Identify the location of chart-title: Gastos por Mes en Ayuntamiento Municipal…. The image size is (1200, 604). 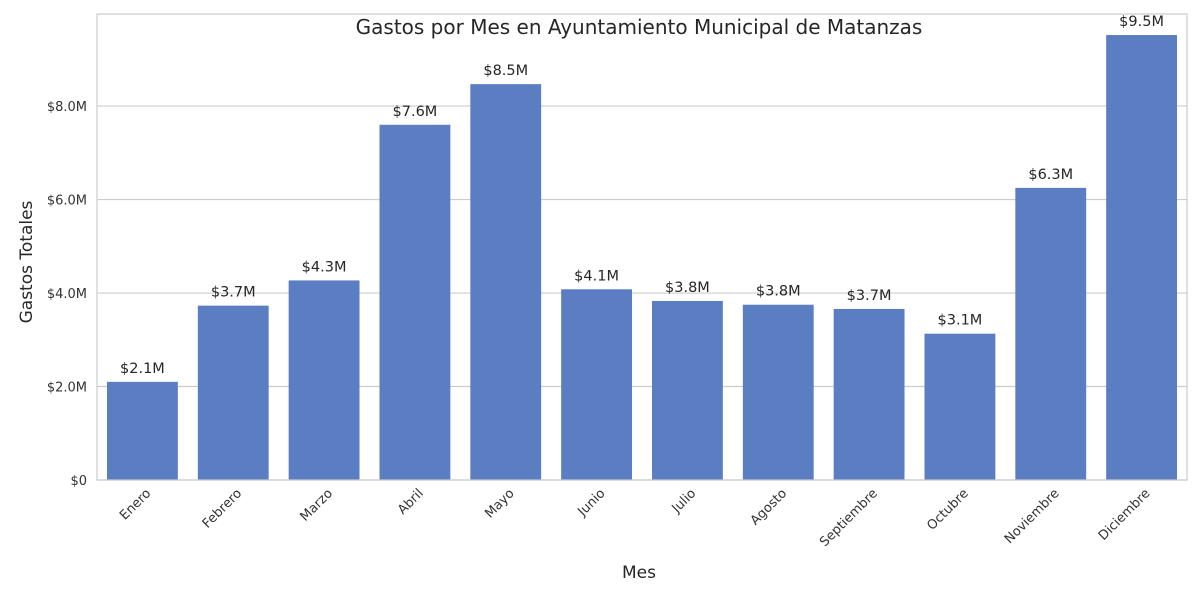
(639, 27).